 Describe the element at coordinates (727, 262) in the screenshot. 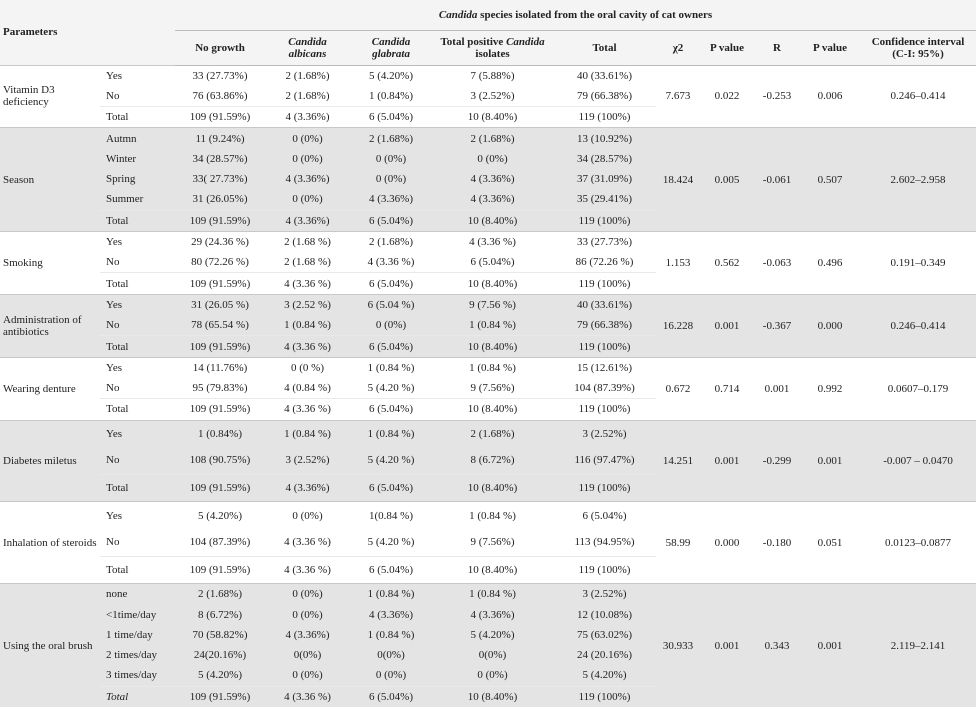

I see `stat-cell: 0.562` at that location.